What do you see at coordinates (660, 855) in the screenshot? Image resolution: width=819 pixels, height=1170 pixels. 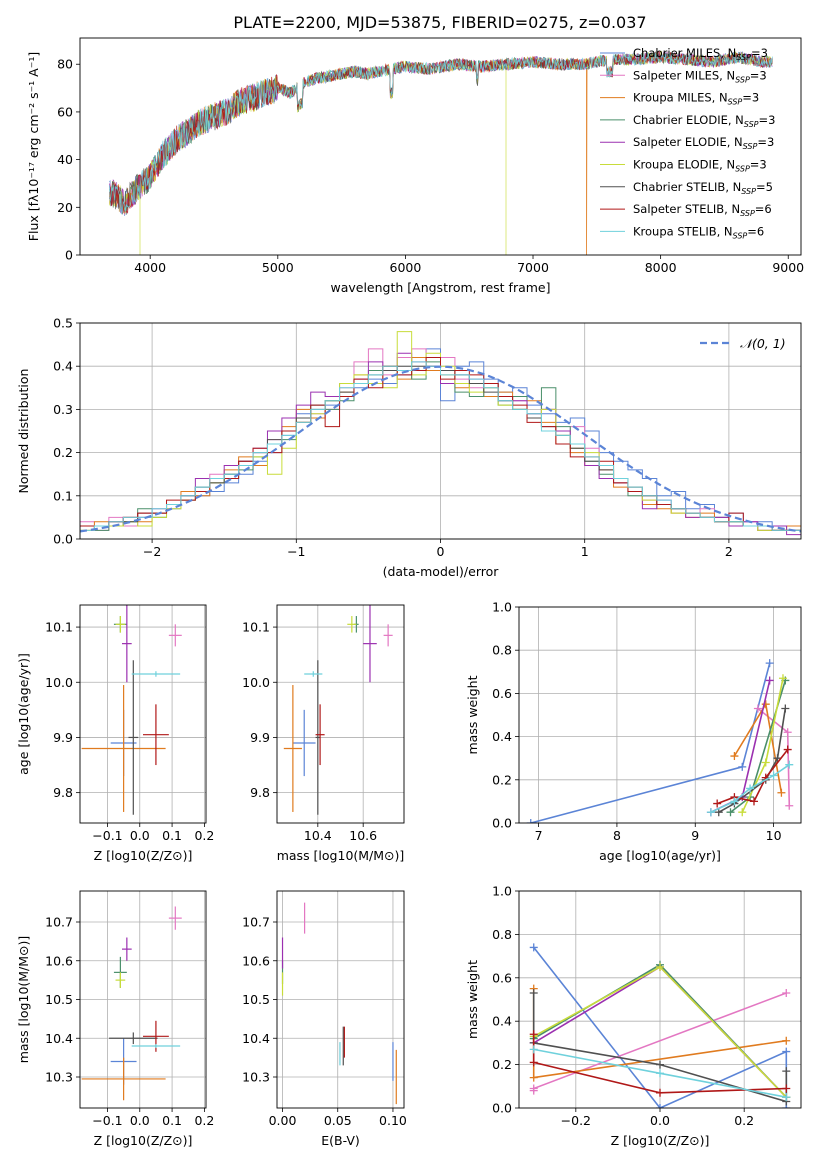 I see `x-axis-label: age [log10(age/yr)]` at bounding box center [660, 855].